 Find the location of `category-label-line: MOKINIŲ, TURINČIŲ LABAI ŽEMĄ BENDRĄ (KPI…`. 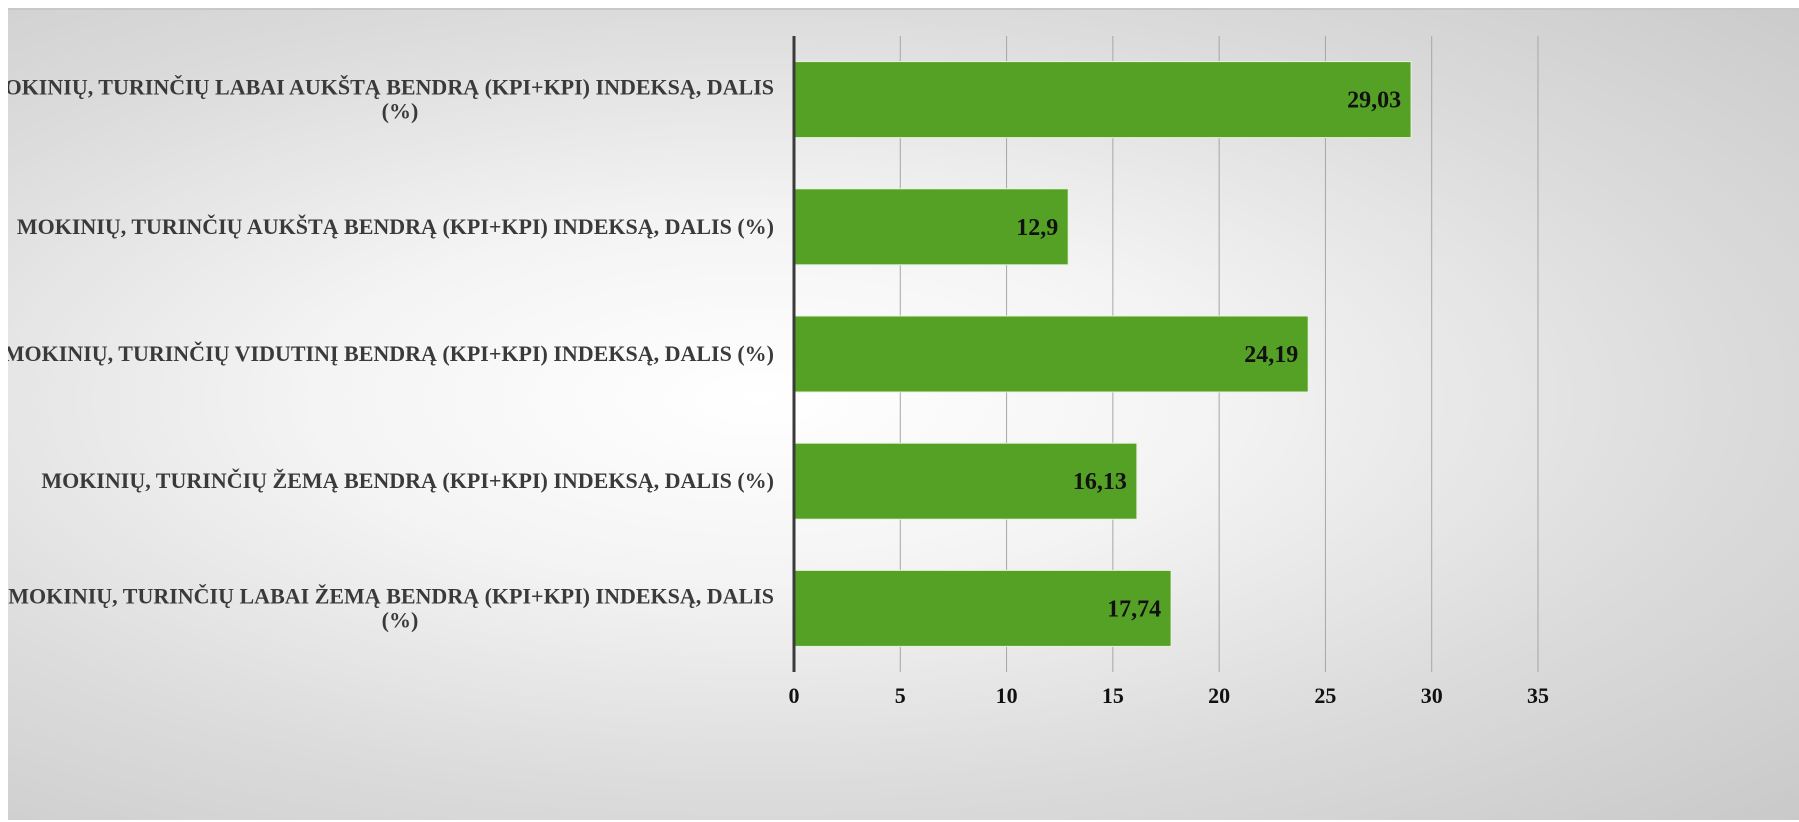

category-label-line: MOKINIŲ, TURINČIŲ LABAI ŽEMĄ BENDRĄ (KPI… is located at coordinates (391, 595).